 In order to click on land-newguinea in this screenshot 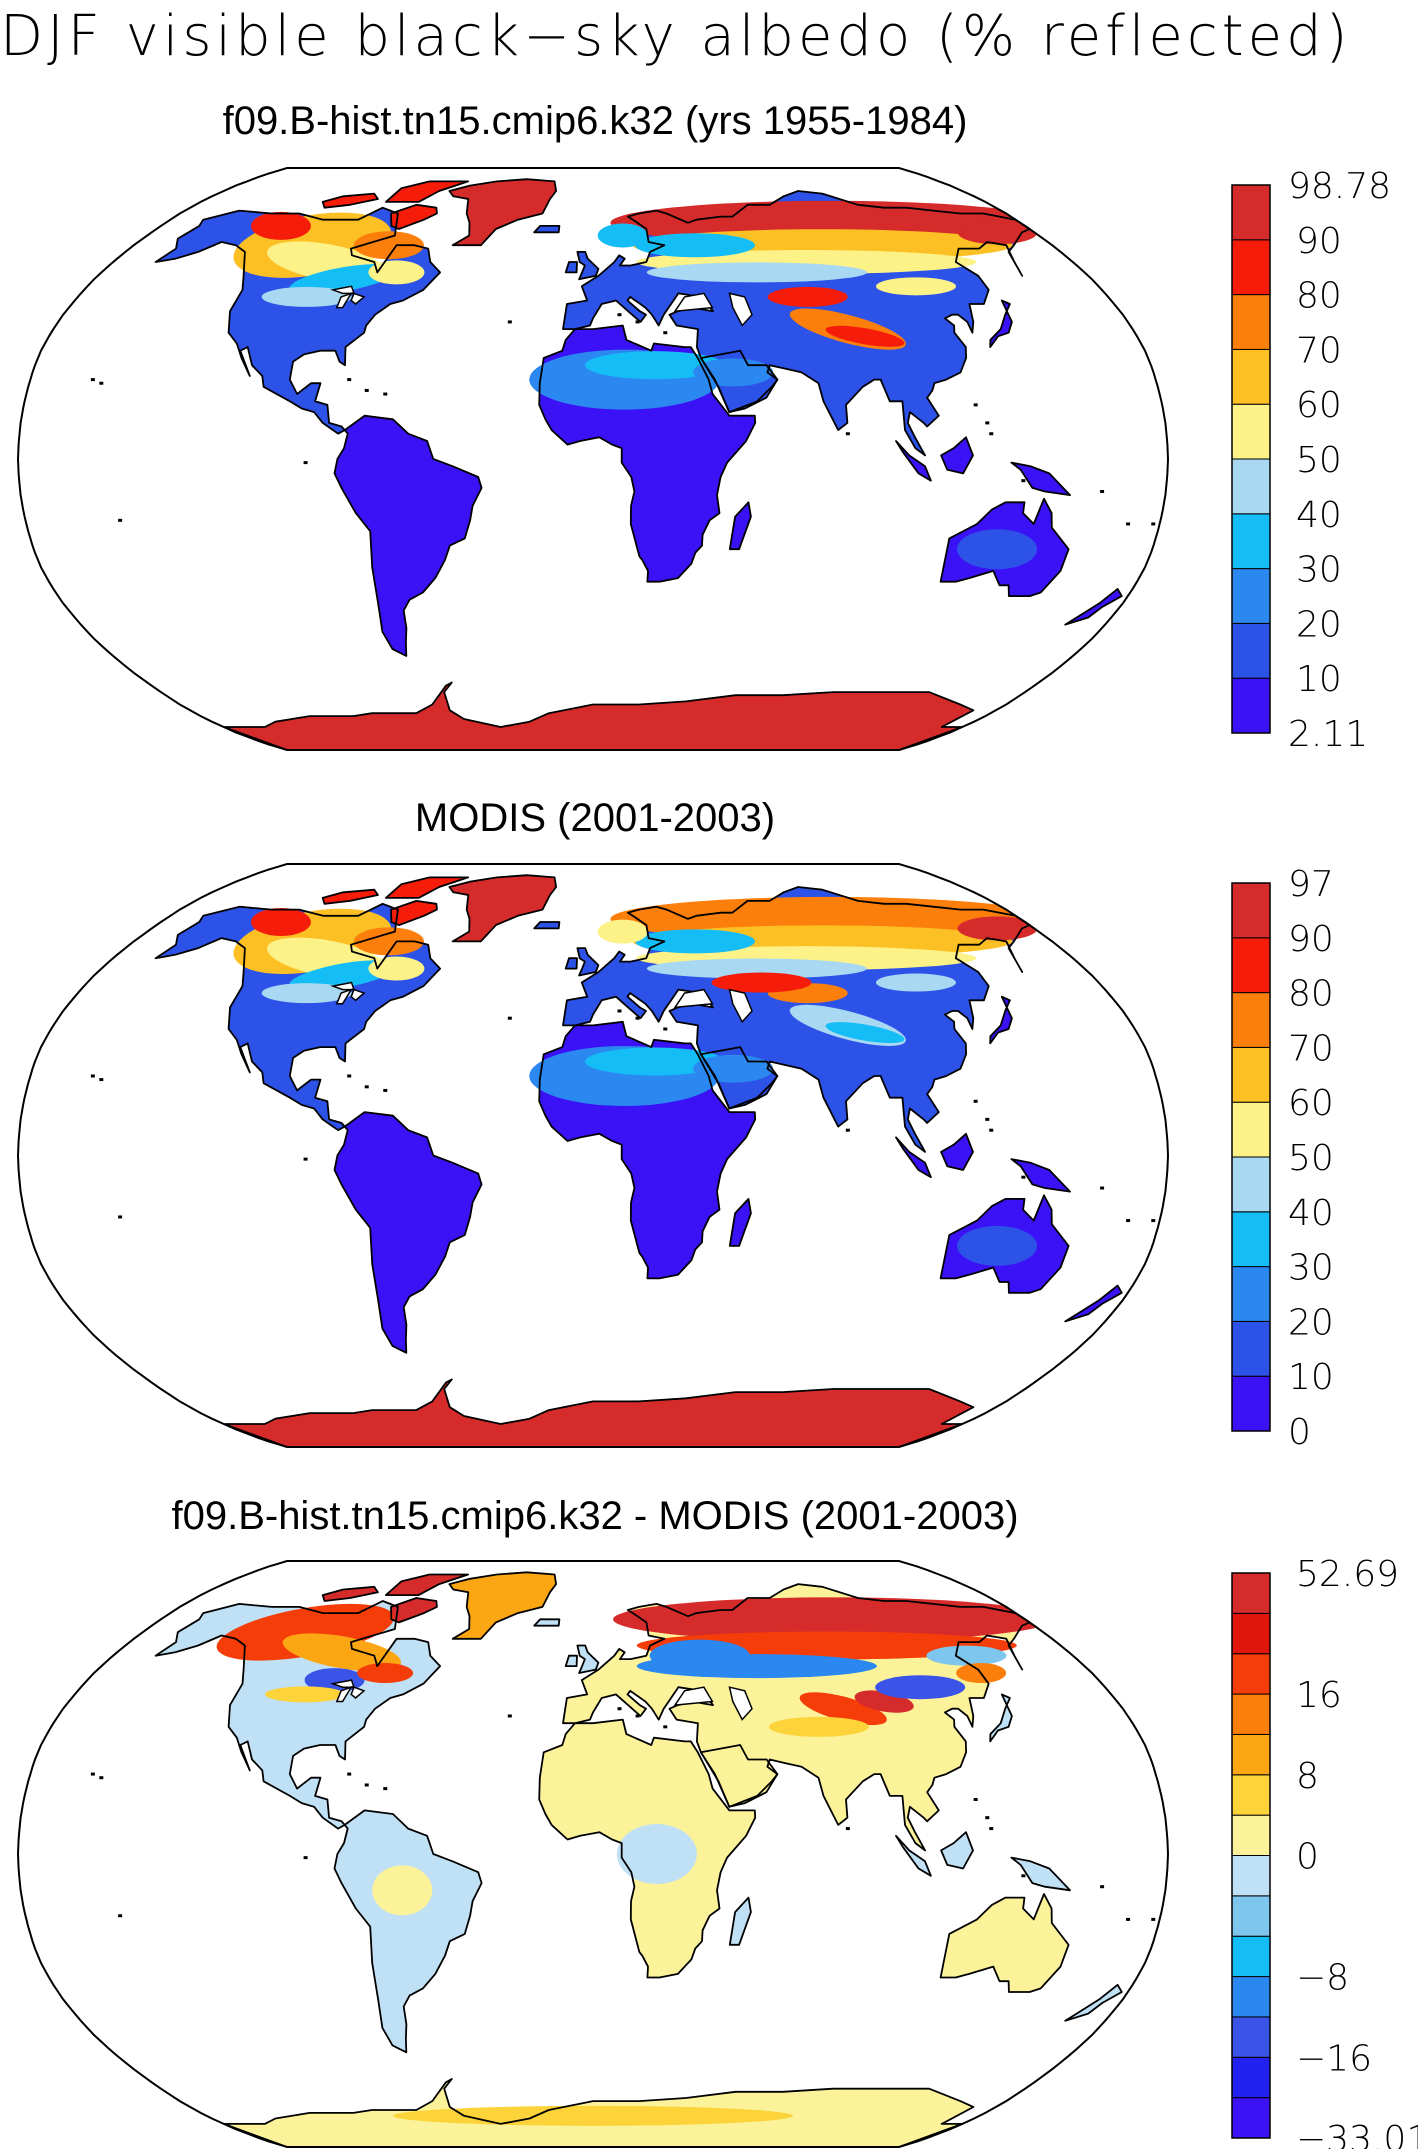, I will do `click(1040, 1175)`.